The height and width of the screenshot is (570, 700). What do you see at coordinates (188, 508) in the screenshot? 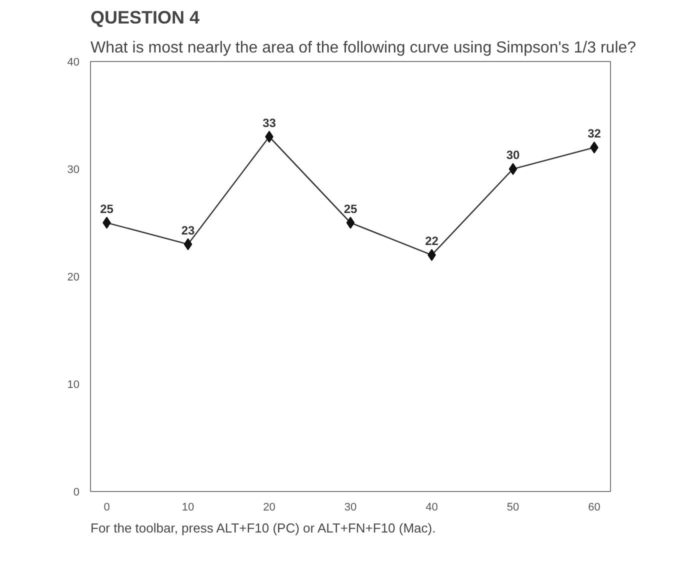
I see `x-tick-label: 10` at bounding box center [188, 508].